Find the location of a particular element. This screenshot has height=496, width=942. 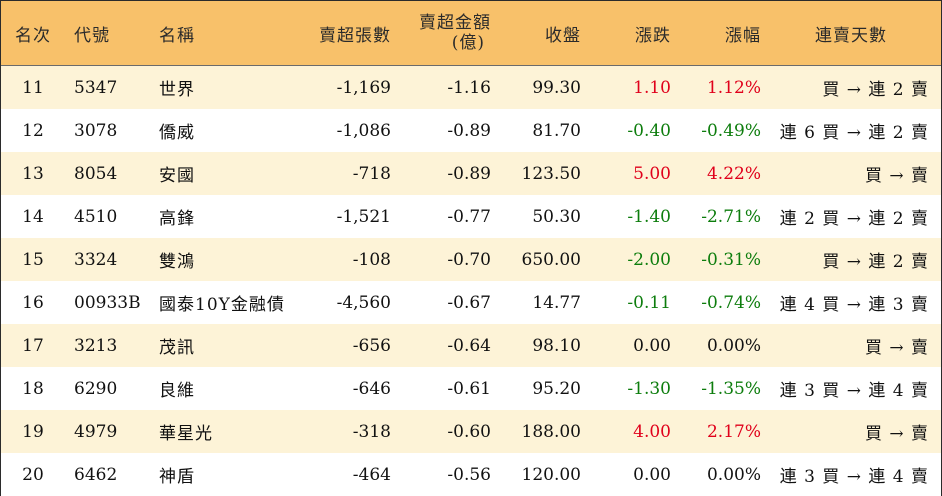

change-pct-cell: -0.31% is located at coordinates (731, 259).